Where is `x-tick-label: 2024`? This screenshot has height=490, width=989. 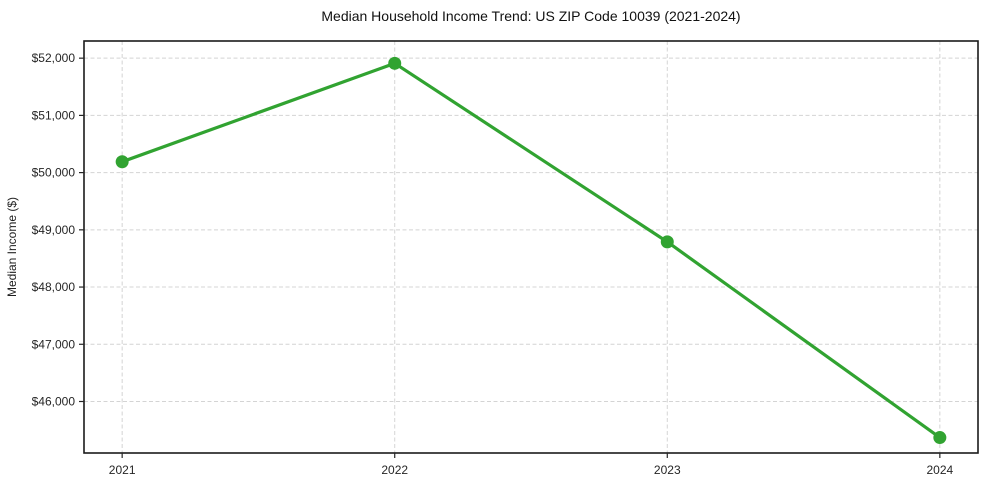
x-tick-label: 2024 is located at coordinates (939, 470).